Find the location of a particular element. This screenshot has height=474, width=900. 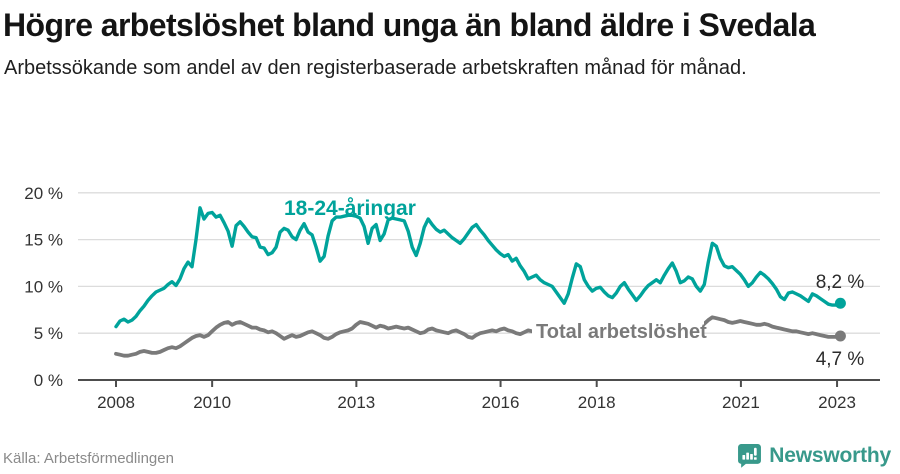

series-label-total-bg is located at coordinates (618, 331).